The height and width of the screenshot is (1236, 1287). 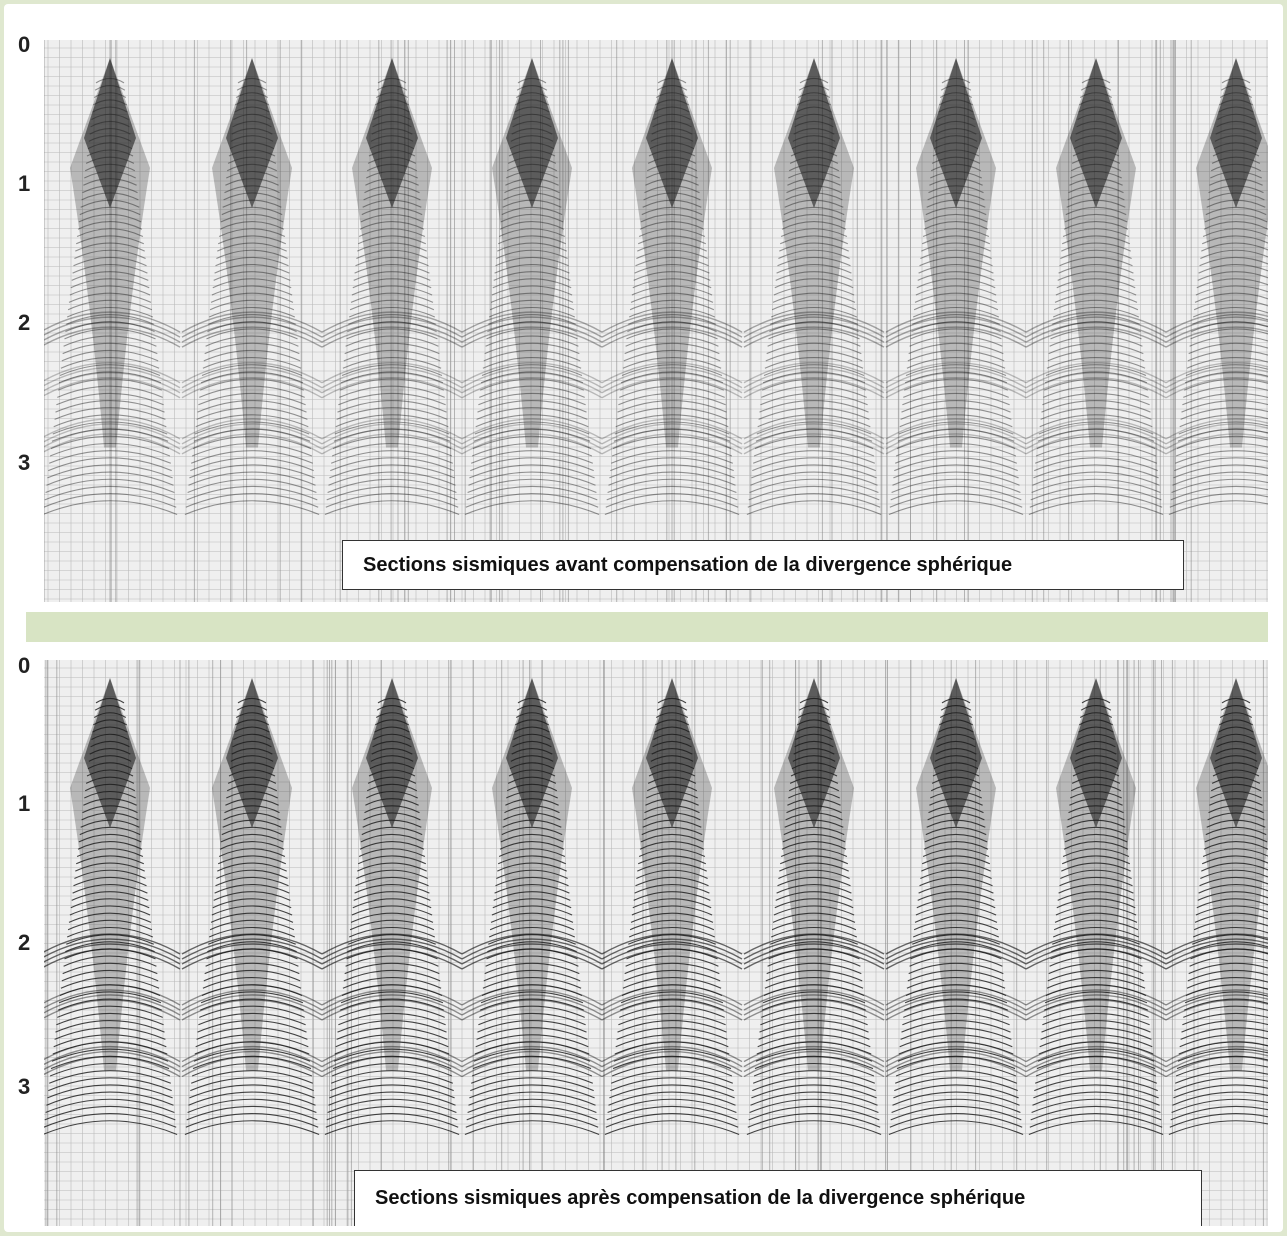 What do you see at coordinates (24, 462) in the screenshot?
I see `time-tick-top-3: 3` at bounding box center [24, 462].